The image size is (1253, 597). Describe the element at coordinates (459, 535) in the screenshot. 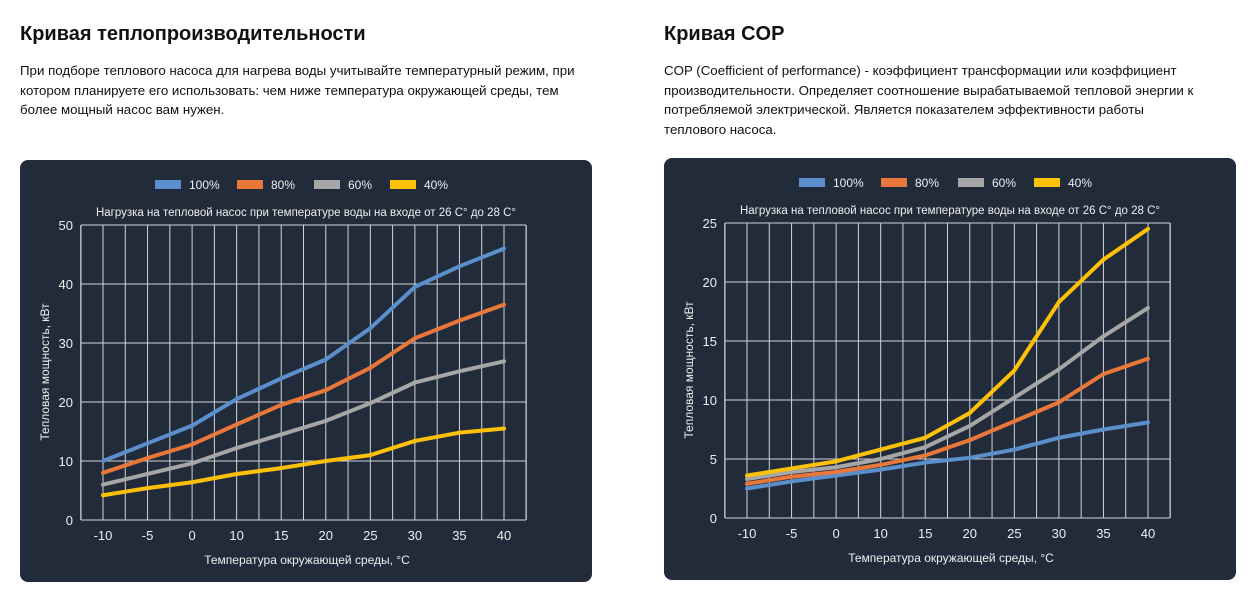

I see `x-tick-label: 35` at that location.